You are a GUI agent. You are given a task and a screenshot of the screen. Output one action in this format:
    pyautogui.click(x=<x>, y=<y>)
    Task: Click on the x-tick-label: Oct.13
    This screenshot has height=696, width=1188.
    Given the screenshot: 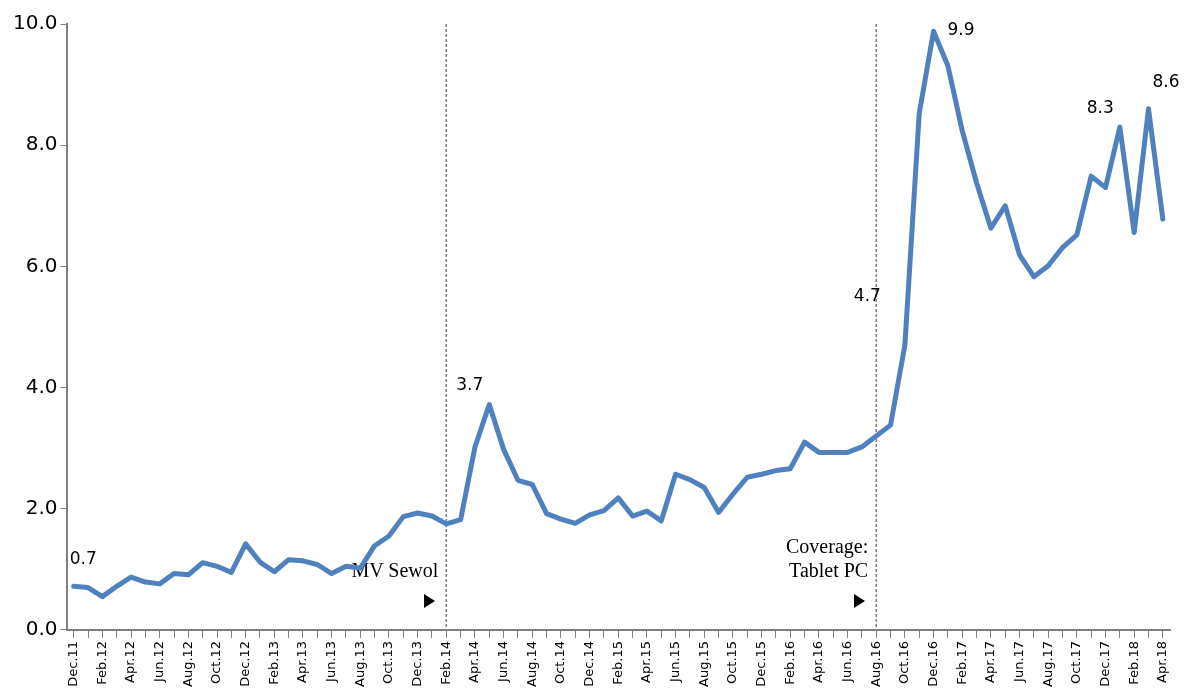 What is the action you would take?
    pyautogui.click(x=388, y=662)
    